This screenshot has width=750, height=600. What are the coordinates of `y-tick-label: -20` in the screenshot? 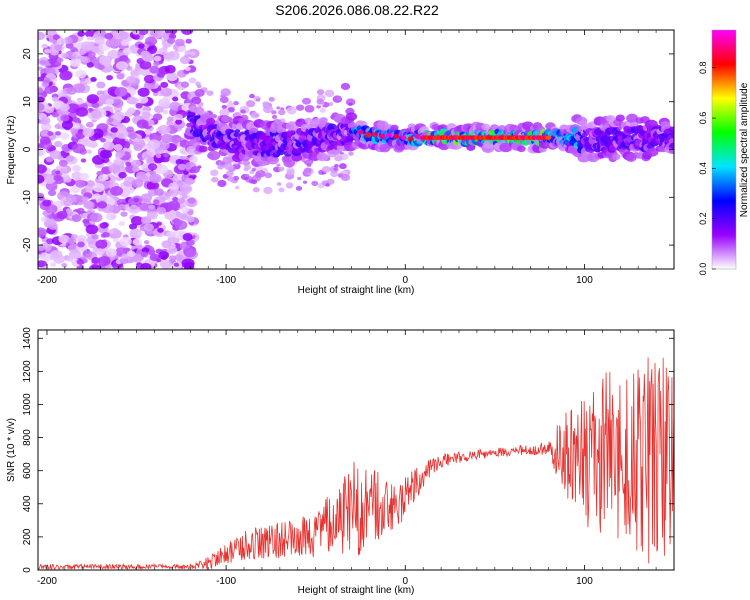 It's located at (27, 244).